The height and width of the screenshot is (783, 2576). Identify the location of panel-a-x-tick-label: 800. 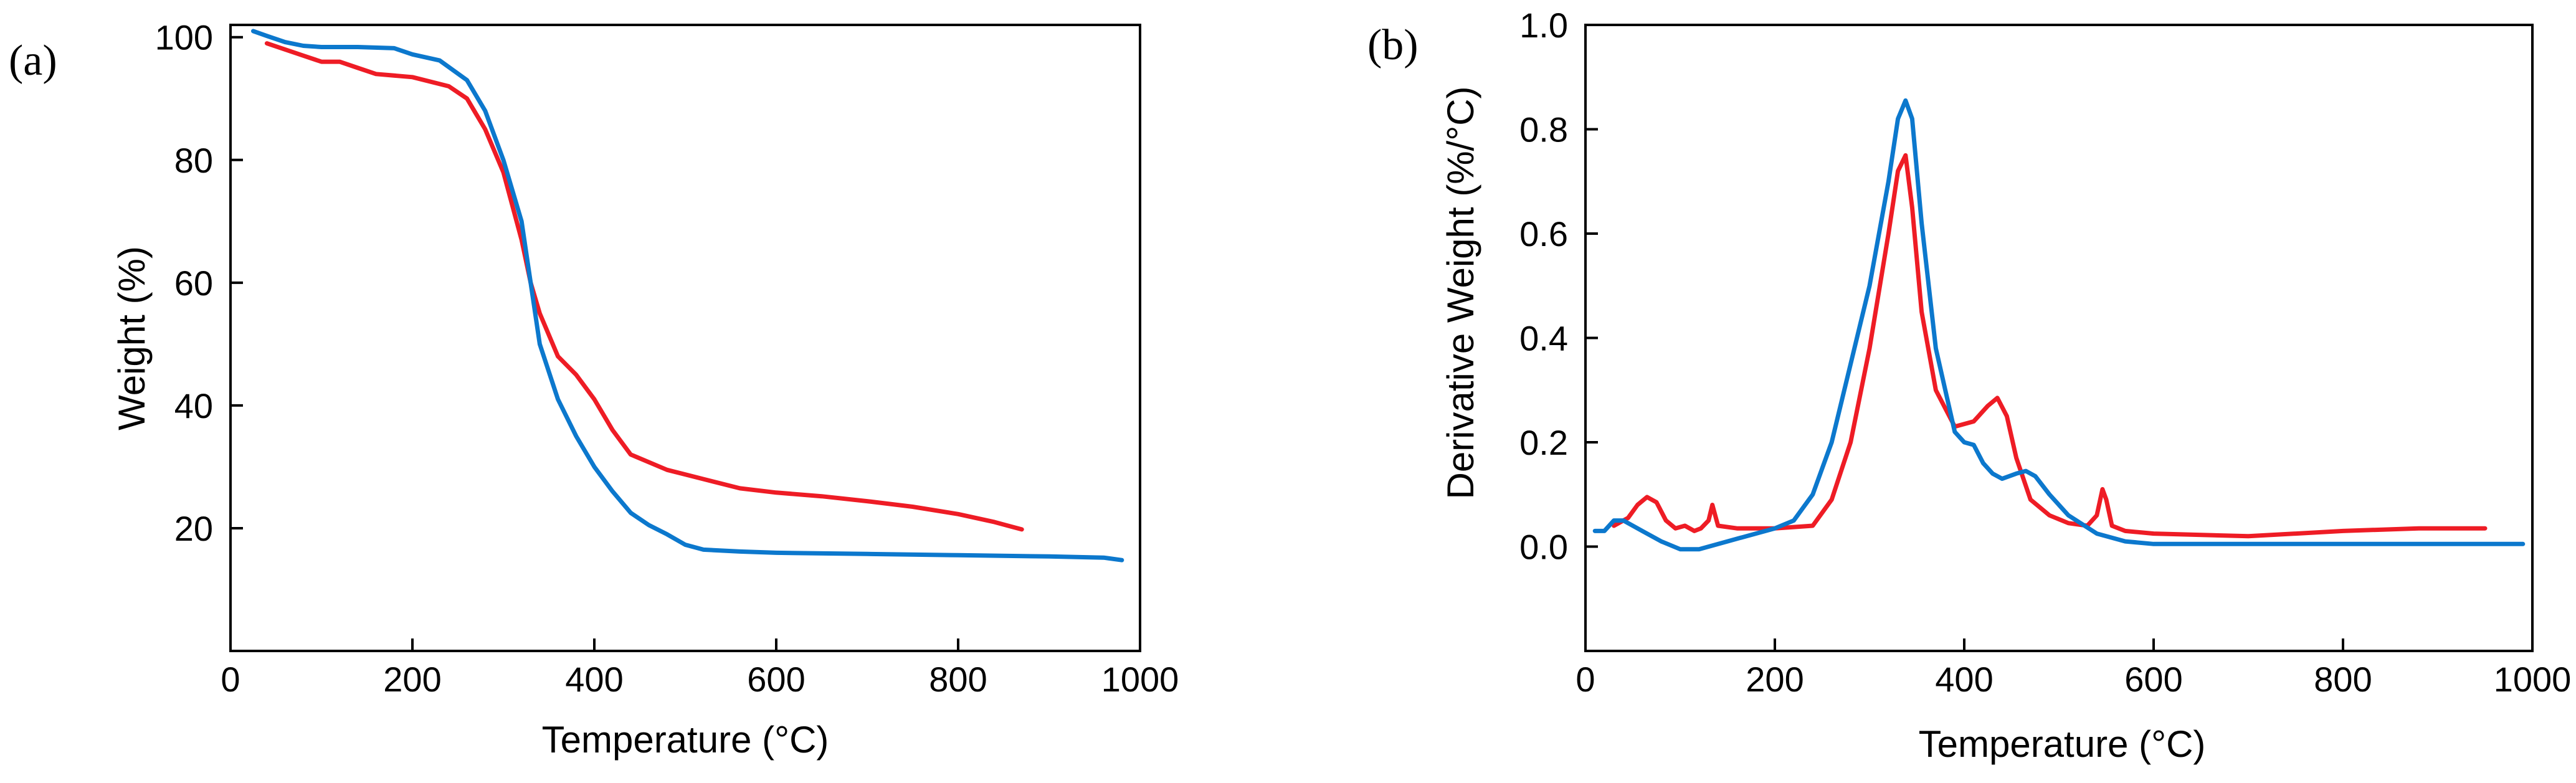
(958, 680).